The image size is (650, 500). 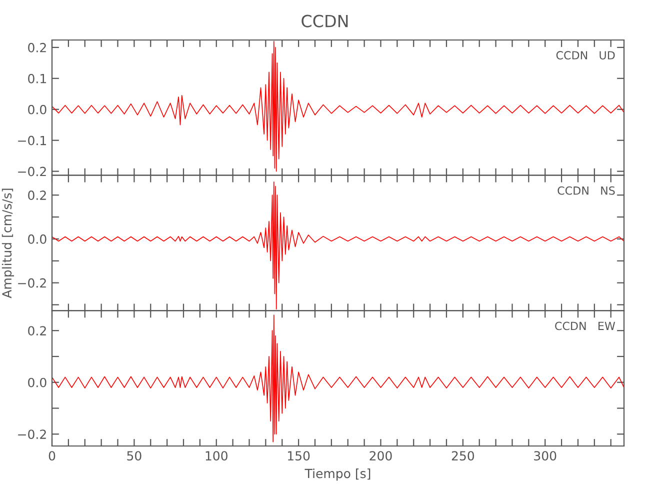 What do you see at coordinates (52, 456) in the screenshot?
I see `x-tick-label: 0` at bounding box center [52, 456].